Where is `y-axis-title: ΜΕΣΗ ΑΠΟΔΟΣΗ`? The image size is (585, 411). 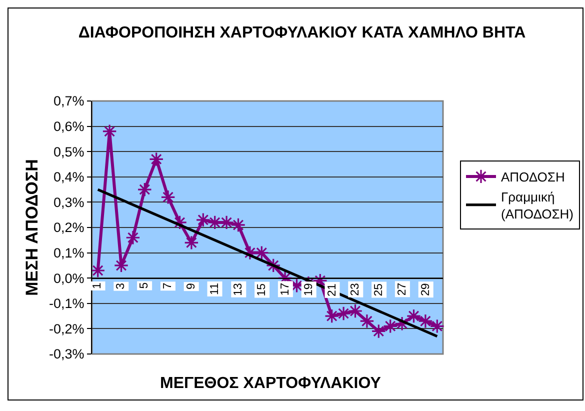 y-axis-title: ΜΕΣΗ ΑΠΟΔΟΣΗ is located at coordinates (32, 227).